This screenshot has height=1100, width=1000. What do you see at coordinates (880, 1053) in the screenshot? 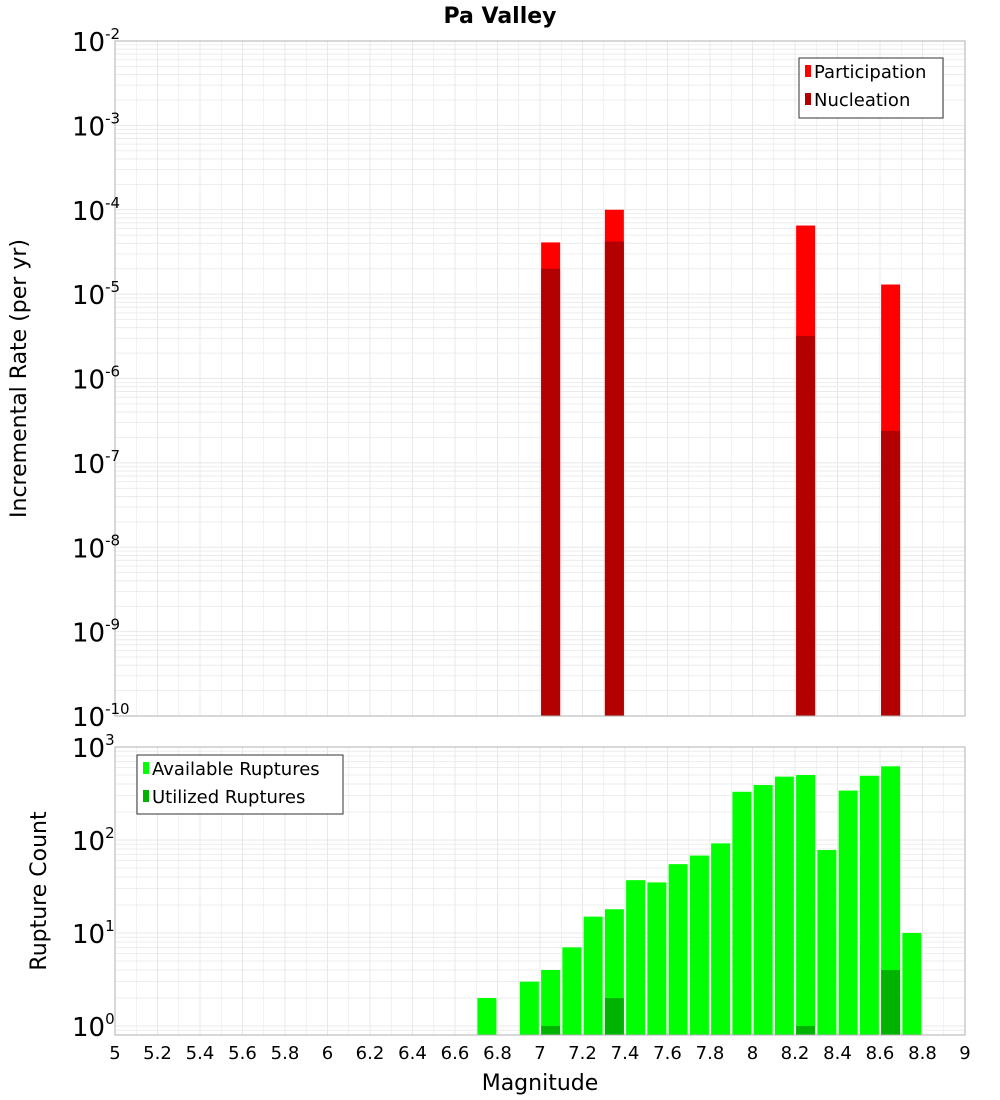
I see `x-tick-label: 8.6` at bounding box center [880, 1053].